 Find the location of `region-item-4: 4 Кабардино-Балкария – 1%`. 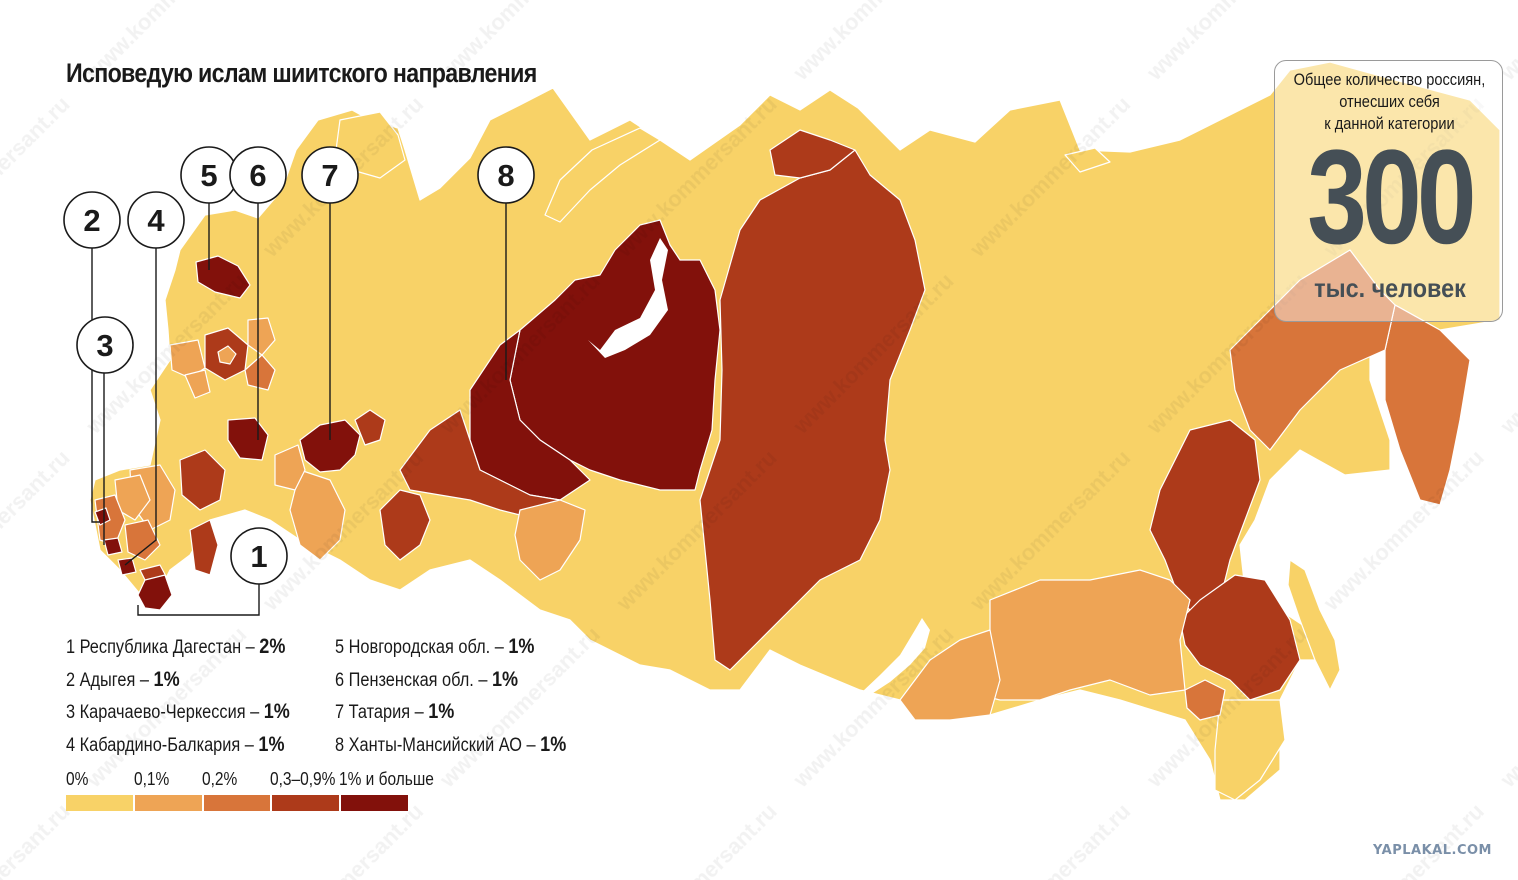

region-item-4: 4 Кабардино-Балкария – 1% is located at coordinates (178, 745).